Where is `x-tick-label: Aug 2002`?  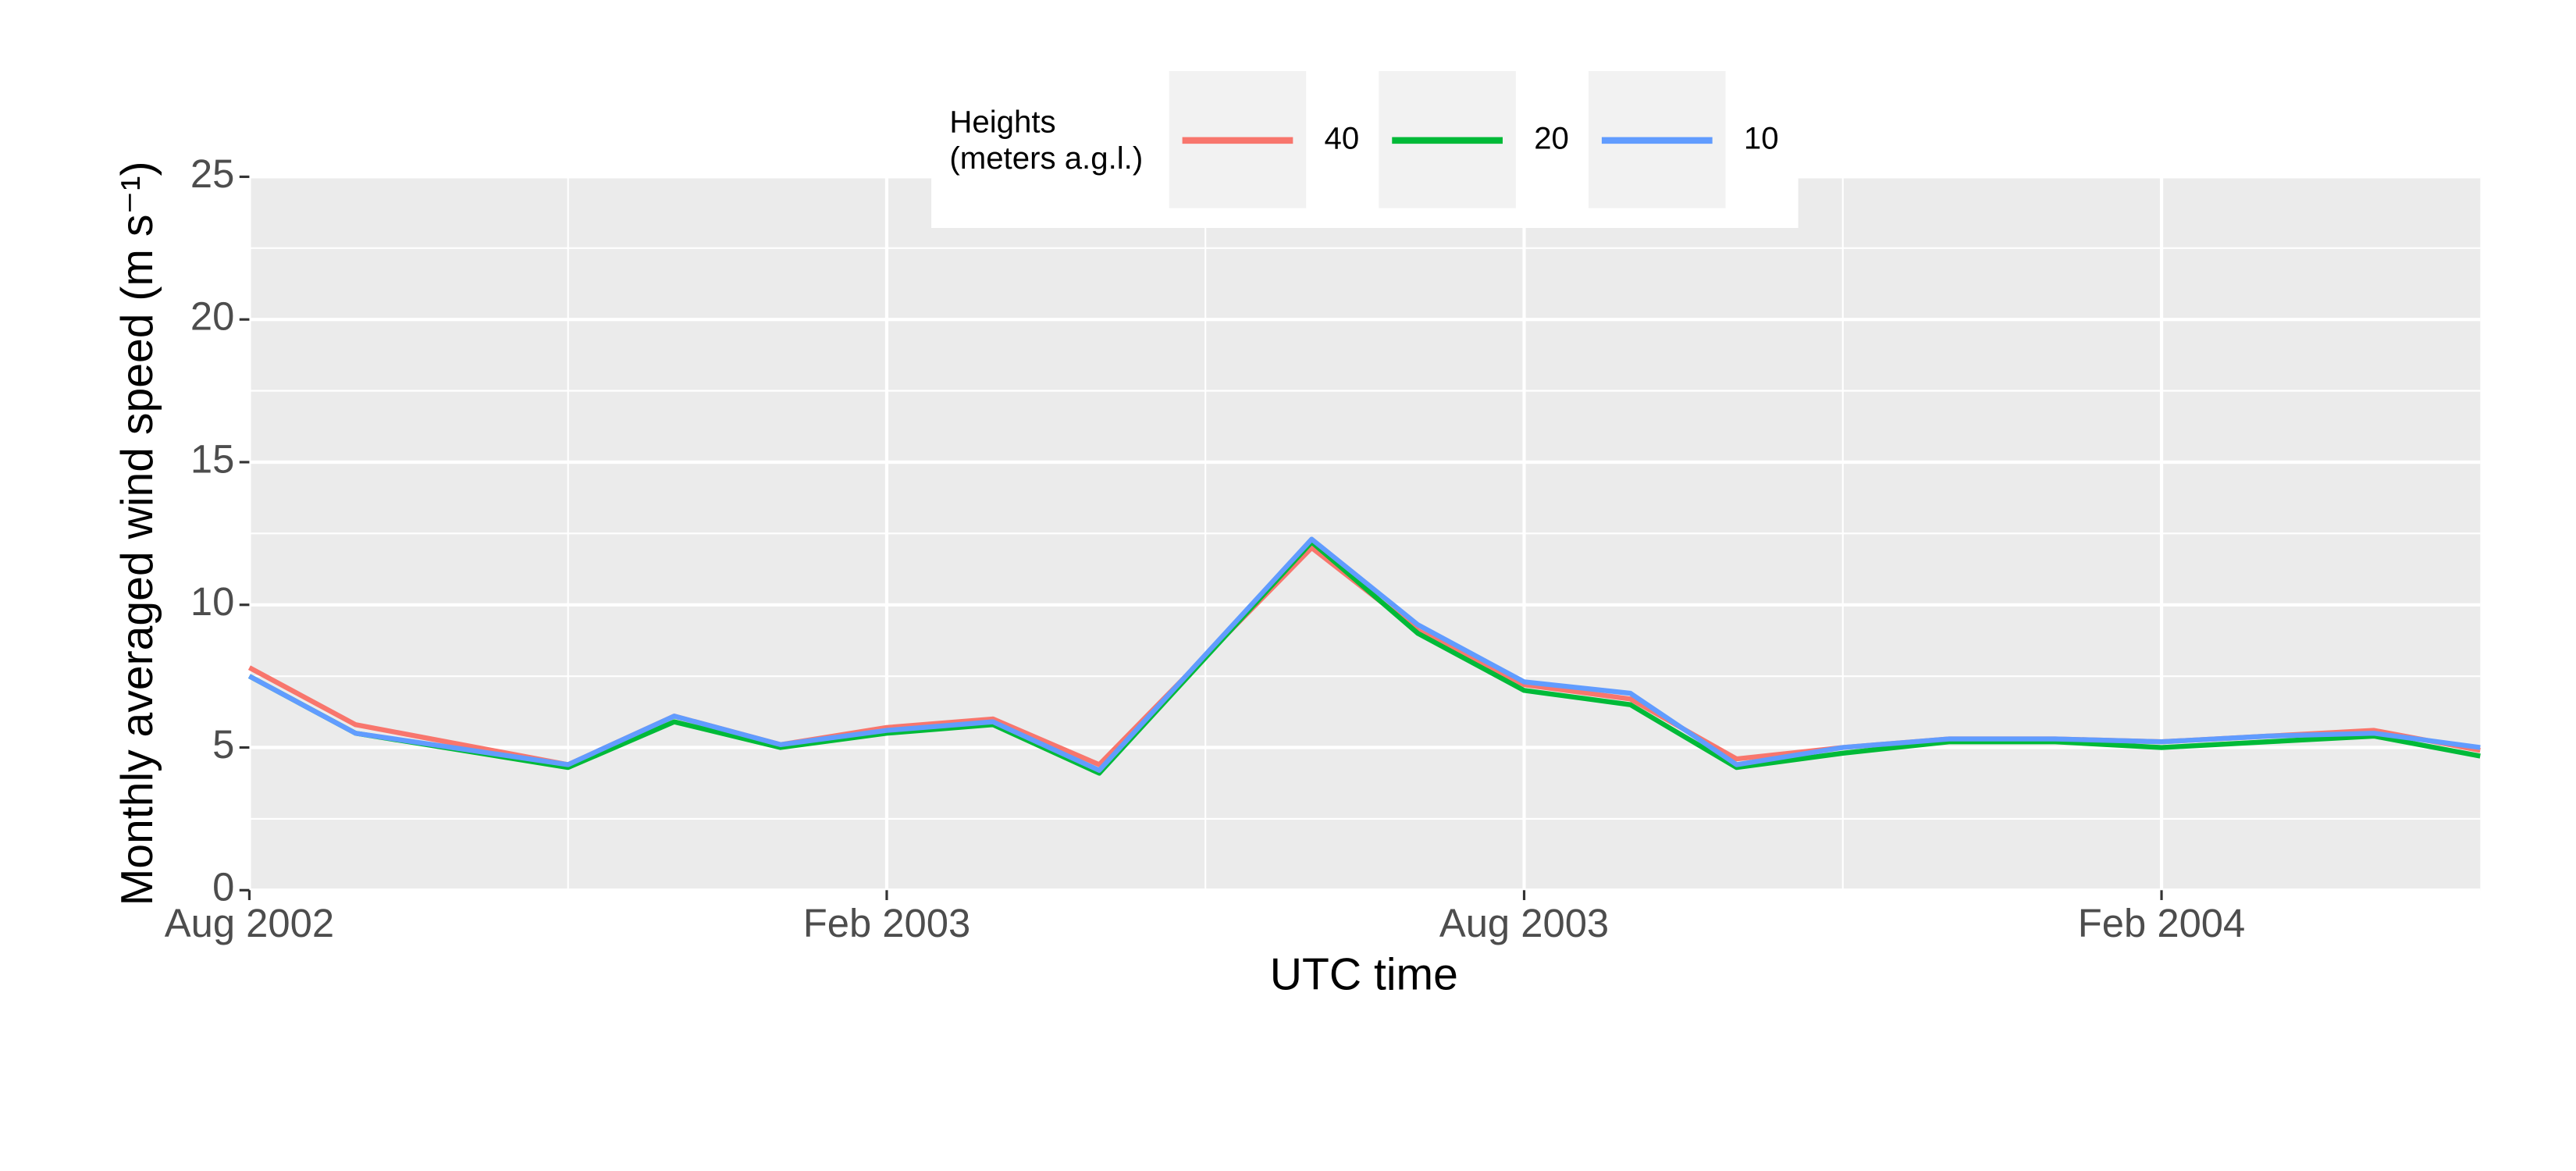 x-tick-label: Aug 2002 is located at coordinates (250, 923).